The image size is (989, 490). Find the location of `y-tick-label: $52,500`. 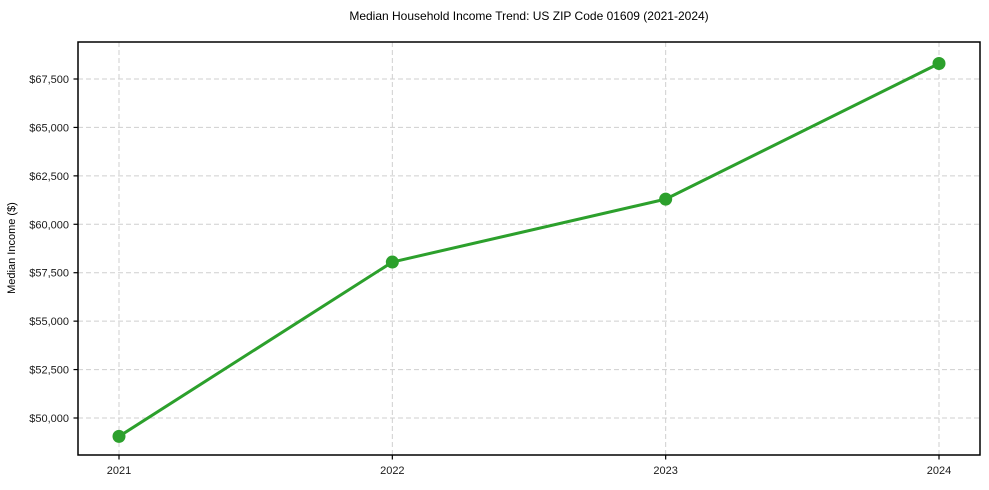

y-tick-label: $52,500 is located at coordinates (49, 371).